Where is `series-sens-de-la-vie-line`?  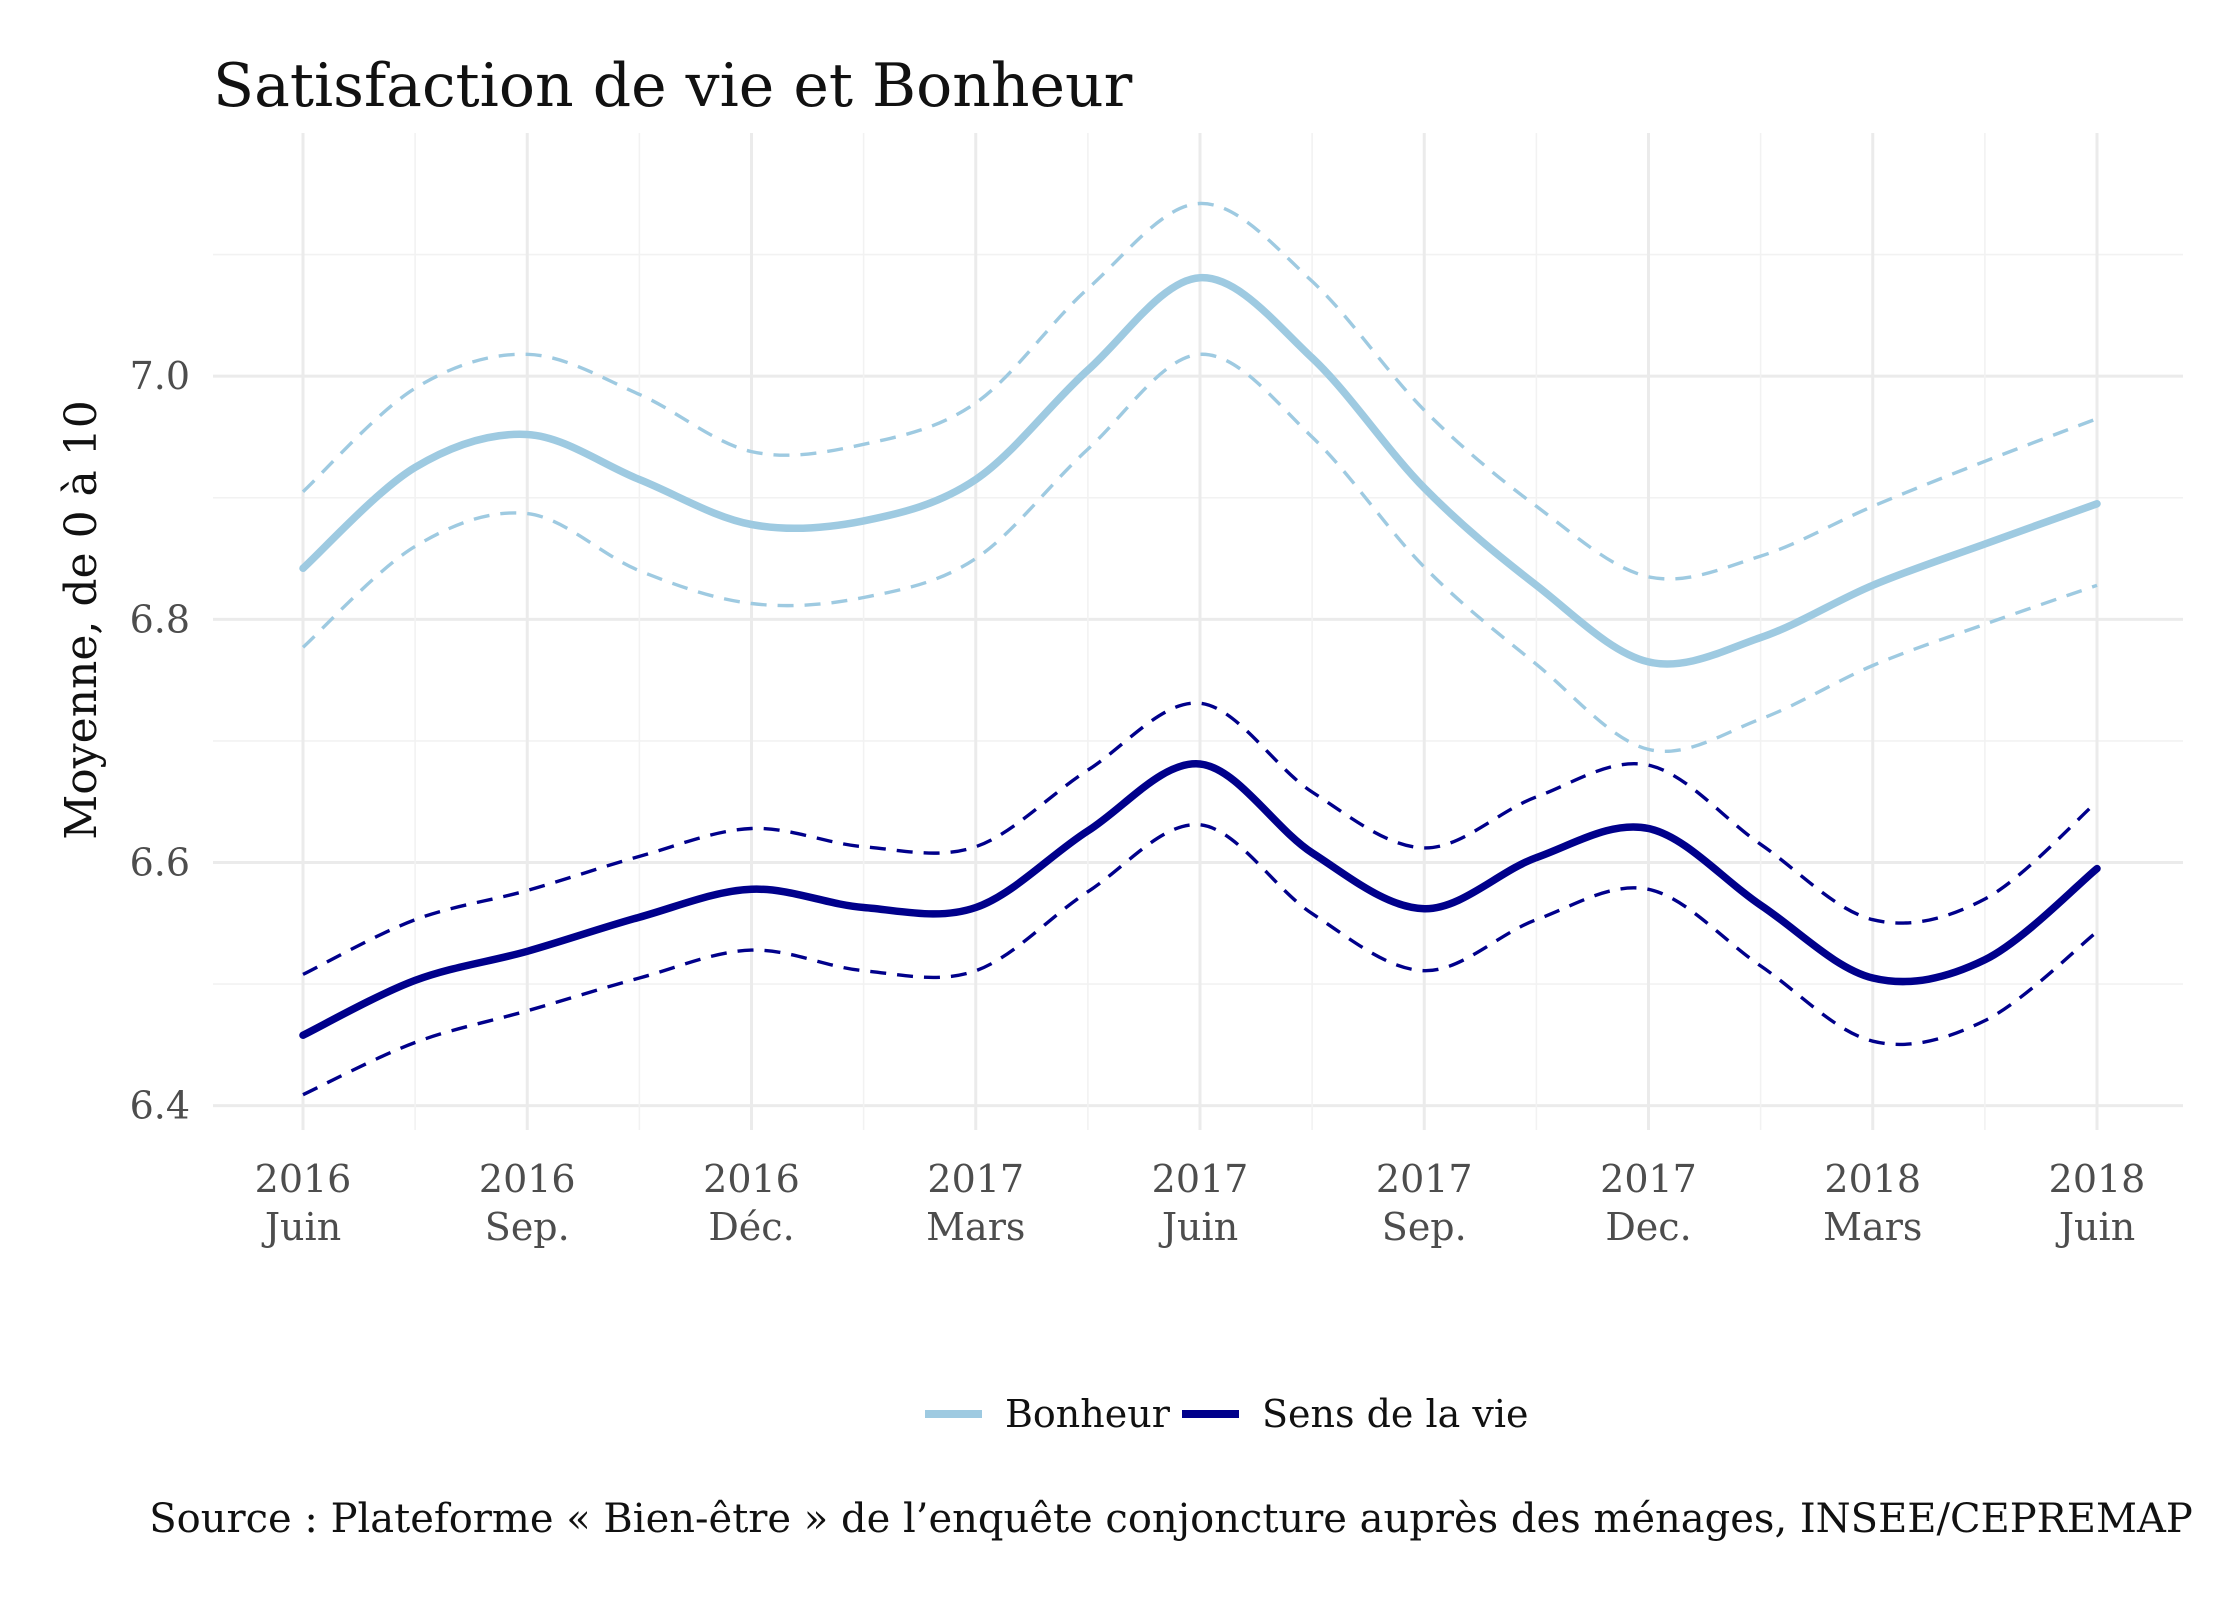
series-sens-de-la-vie-line is located at coordinates (1200, 899).